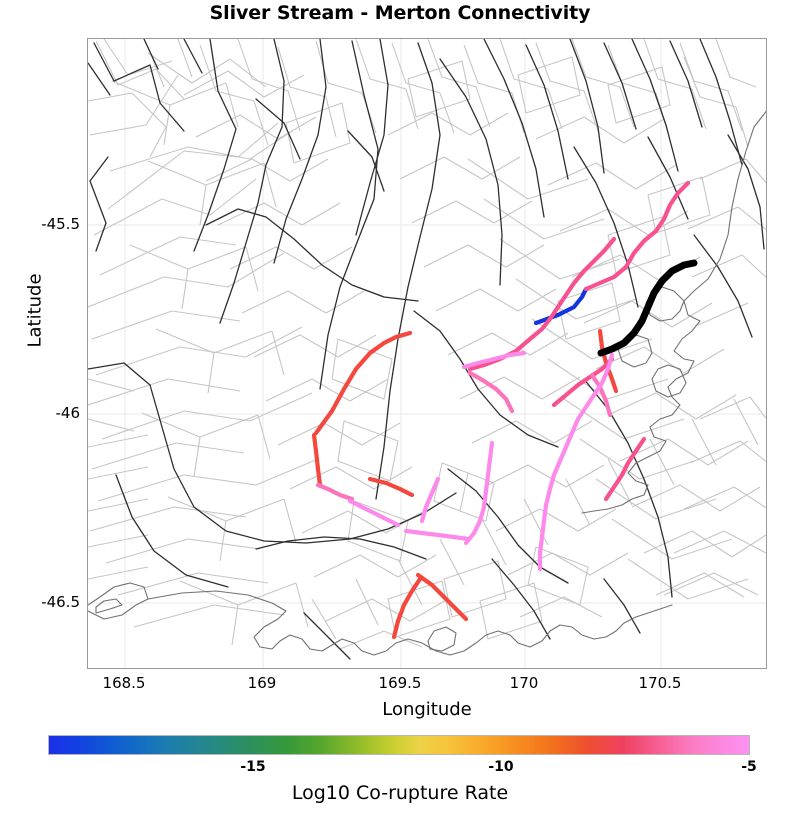  What do you see at coordinates (749, 767) in the screenshot?
I see `colorbar-tick-label: -5` at bounding box center [749, 767].